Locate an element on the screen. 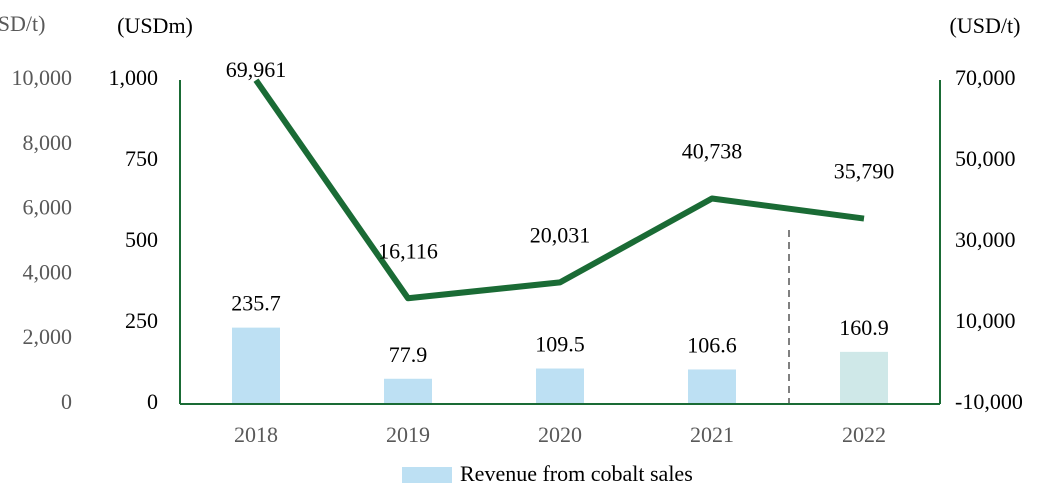  y3ticks-label: 8,000 is located at coordinates (48, 142).